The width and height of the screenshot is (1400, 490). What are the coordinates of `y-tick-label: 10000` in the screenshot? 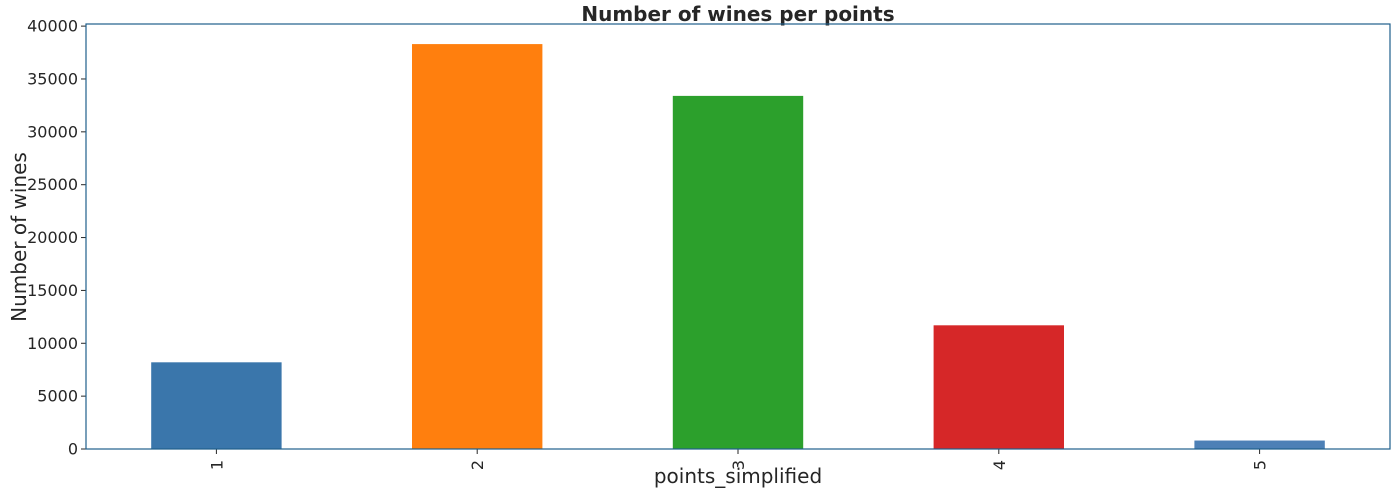 It's located at (52, 343).